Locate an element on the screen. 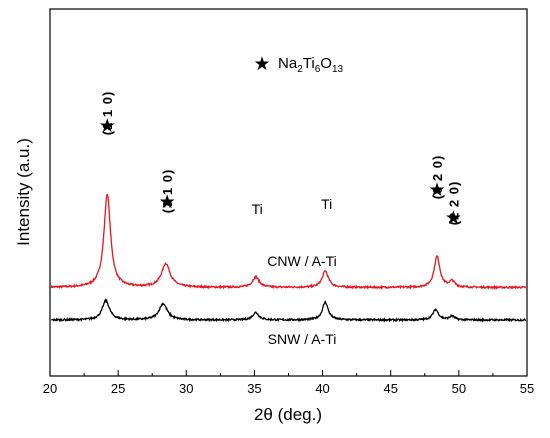 This screenshot has height=438, width=550. x-tick-label: 45 is located at coordinates (390, 388).